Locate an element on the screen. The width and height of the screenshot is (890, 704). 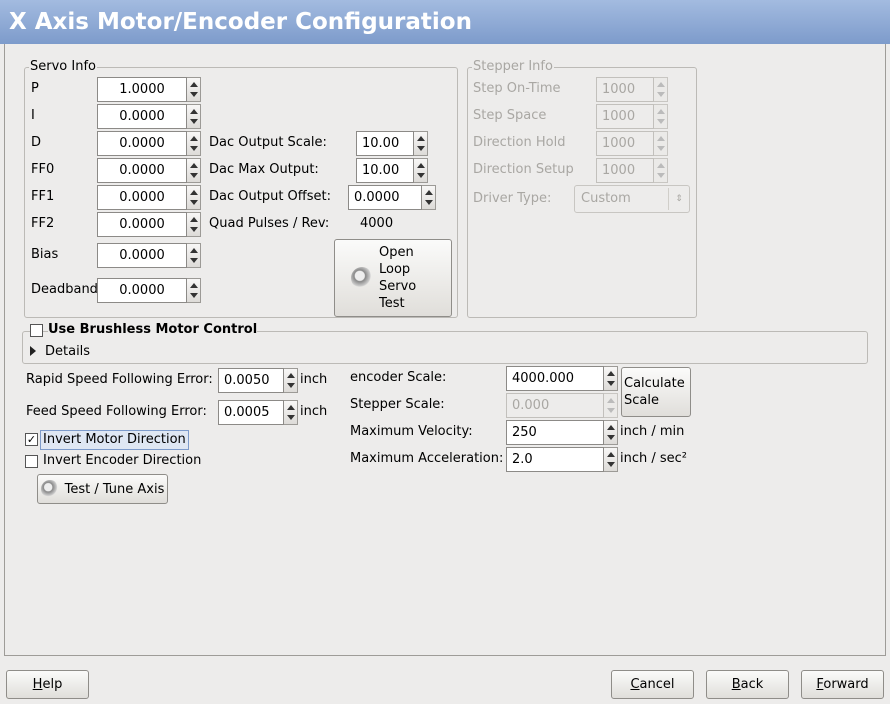
footer-button: Back is located at coordinates (747, 684).